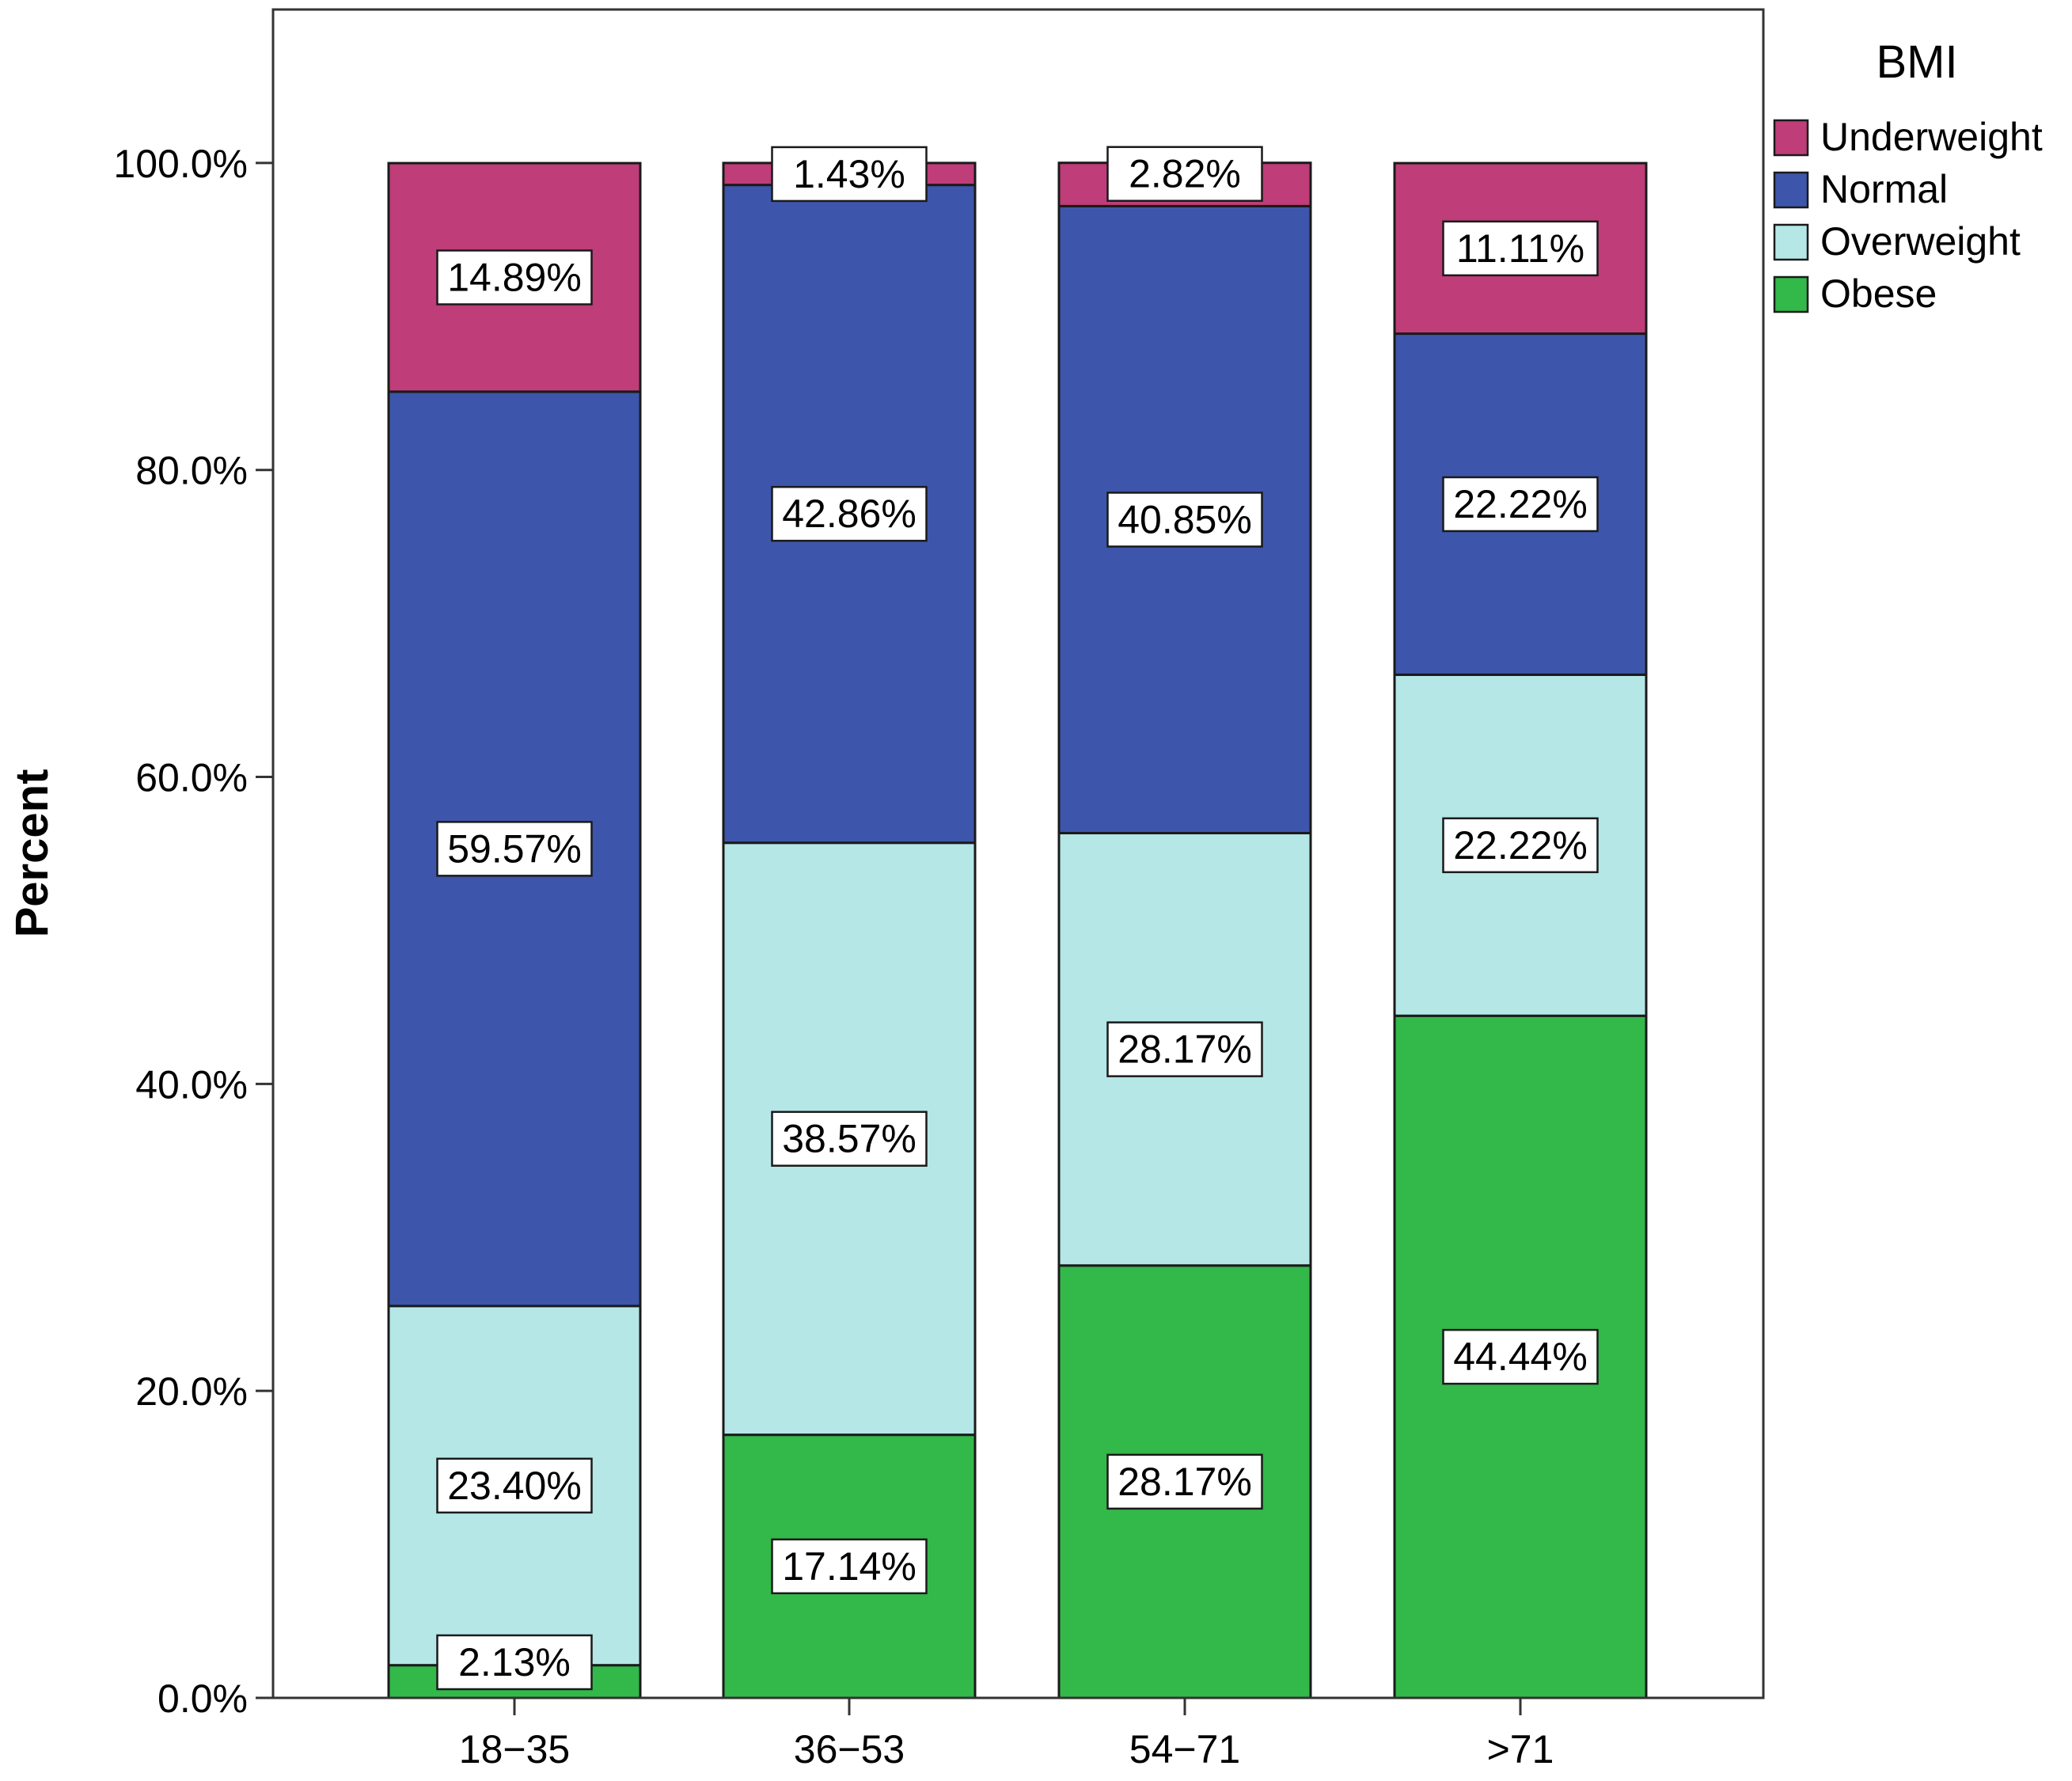 The width and height of the screenshot is (2072, 1781). I want to click on legend: BMI Underweight Normal Overweight Obese, so click(1908, 176).